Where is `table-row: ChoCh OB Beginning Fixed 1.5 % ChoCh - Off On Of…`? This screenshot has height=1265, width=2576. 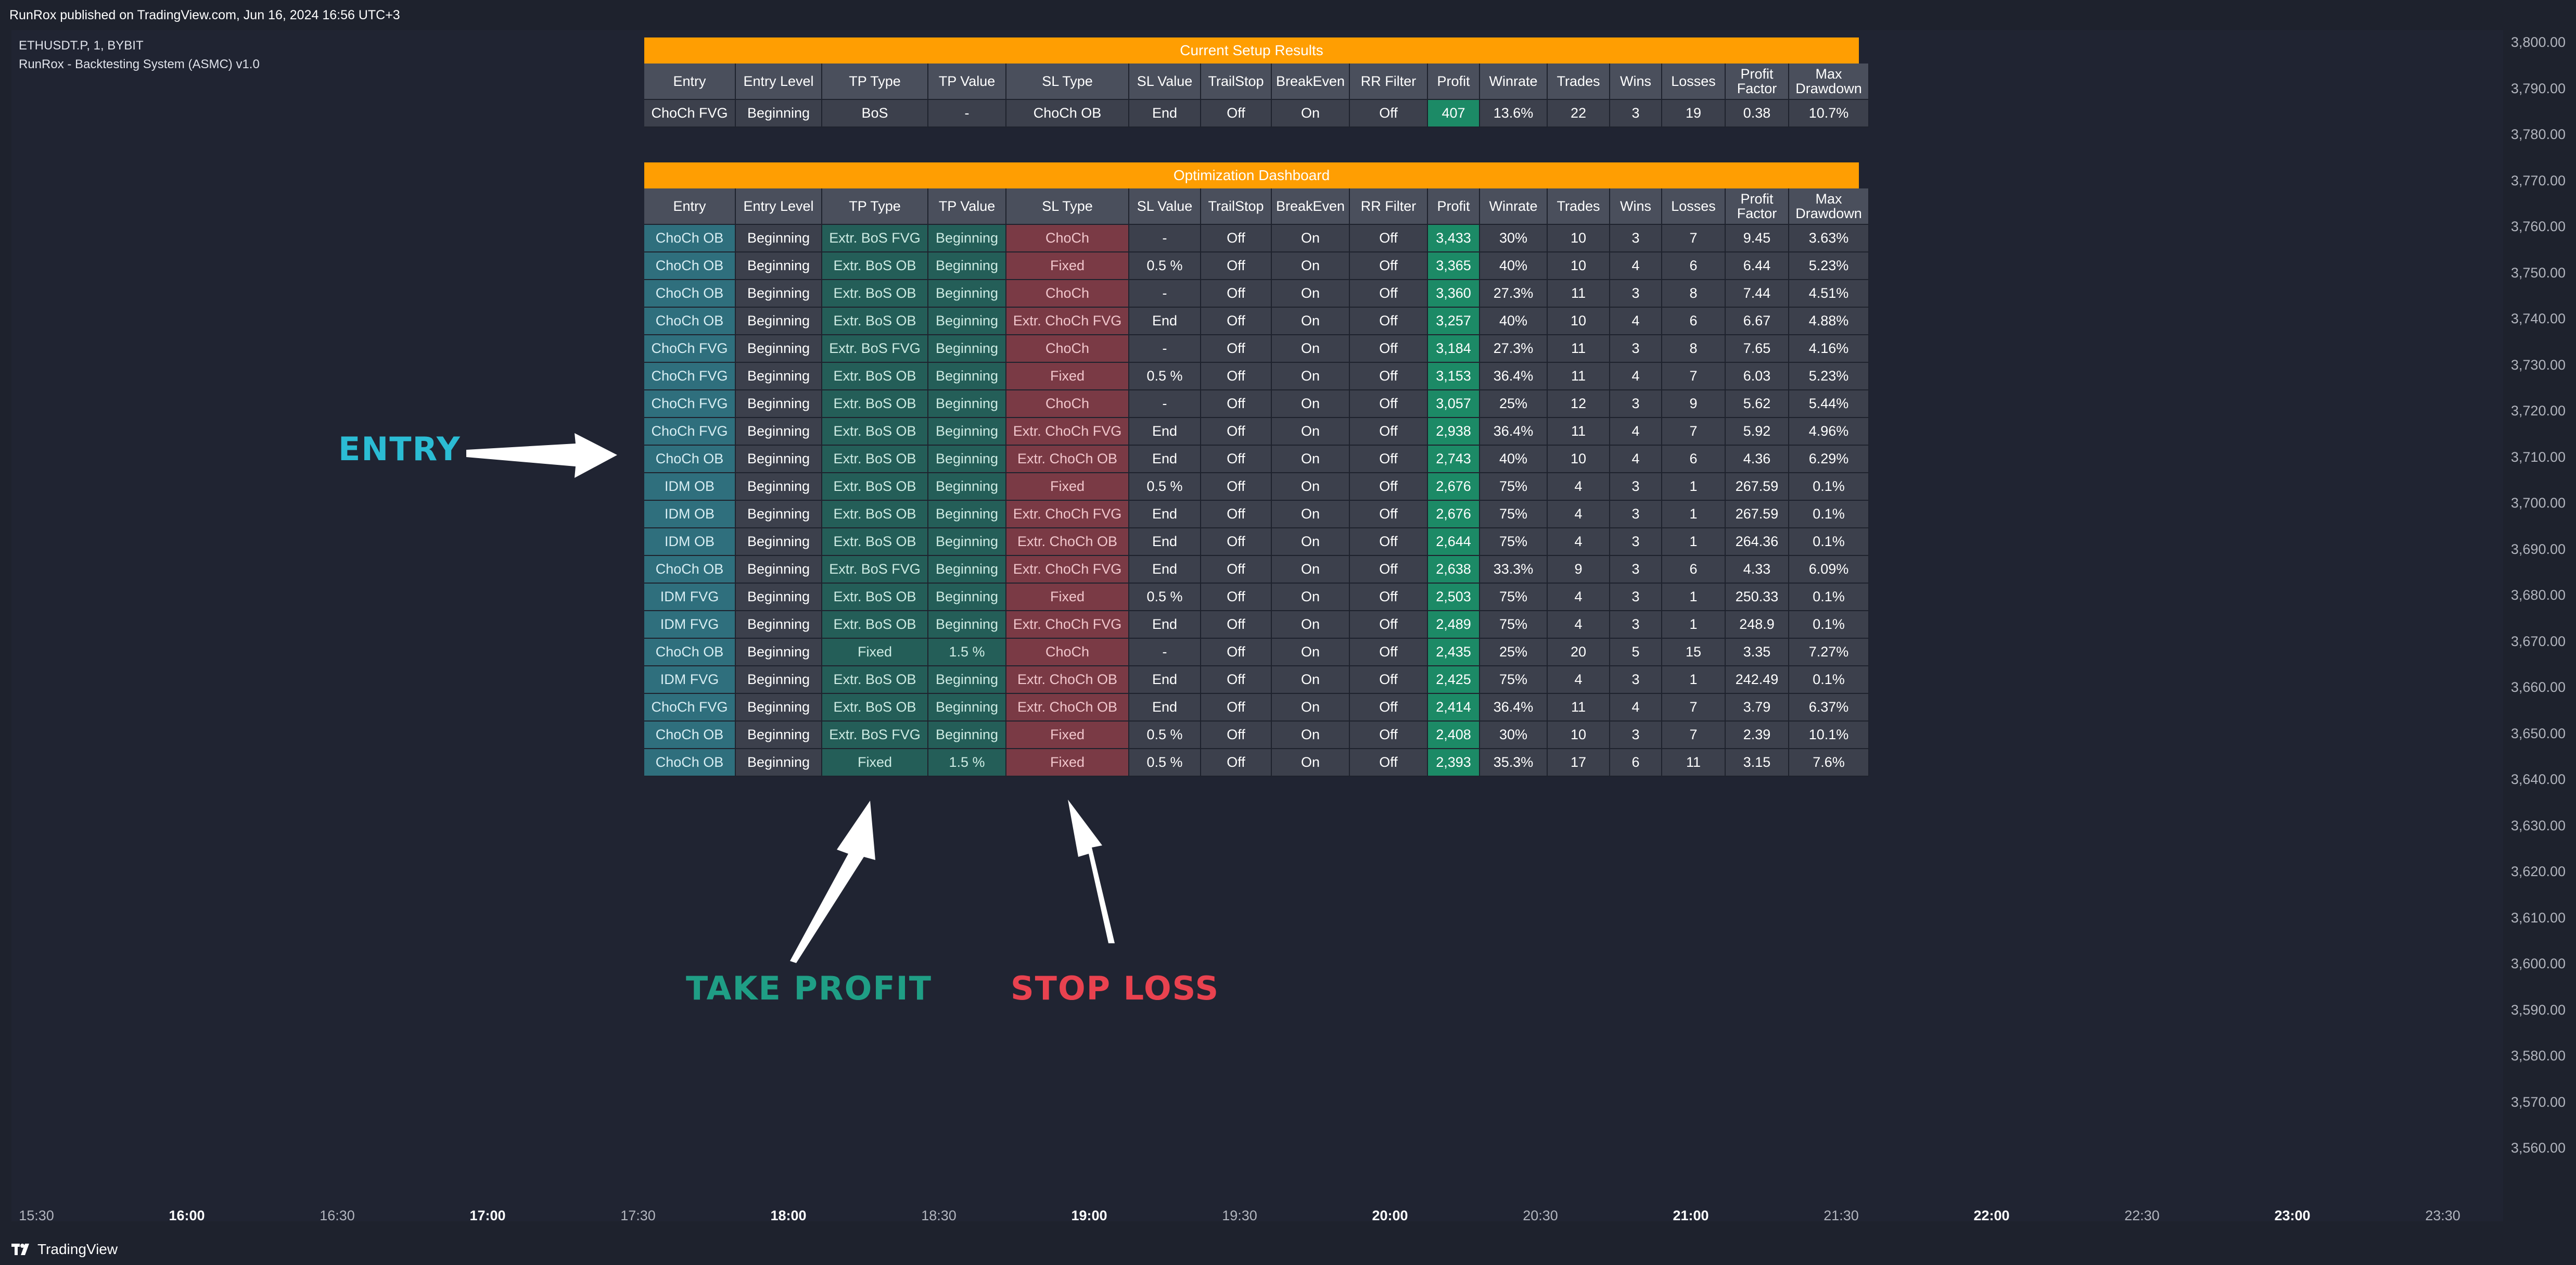 table-row: ChoCh OB Beginning Fixed 1.5 % ChoCh - Off On Of… is located at coordinates (1256, 652).